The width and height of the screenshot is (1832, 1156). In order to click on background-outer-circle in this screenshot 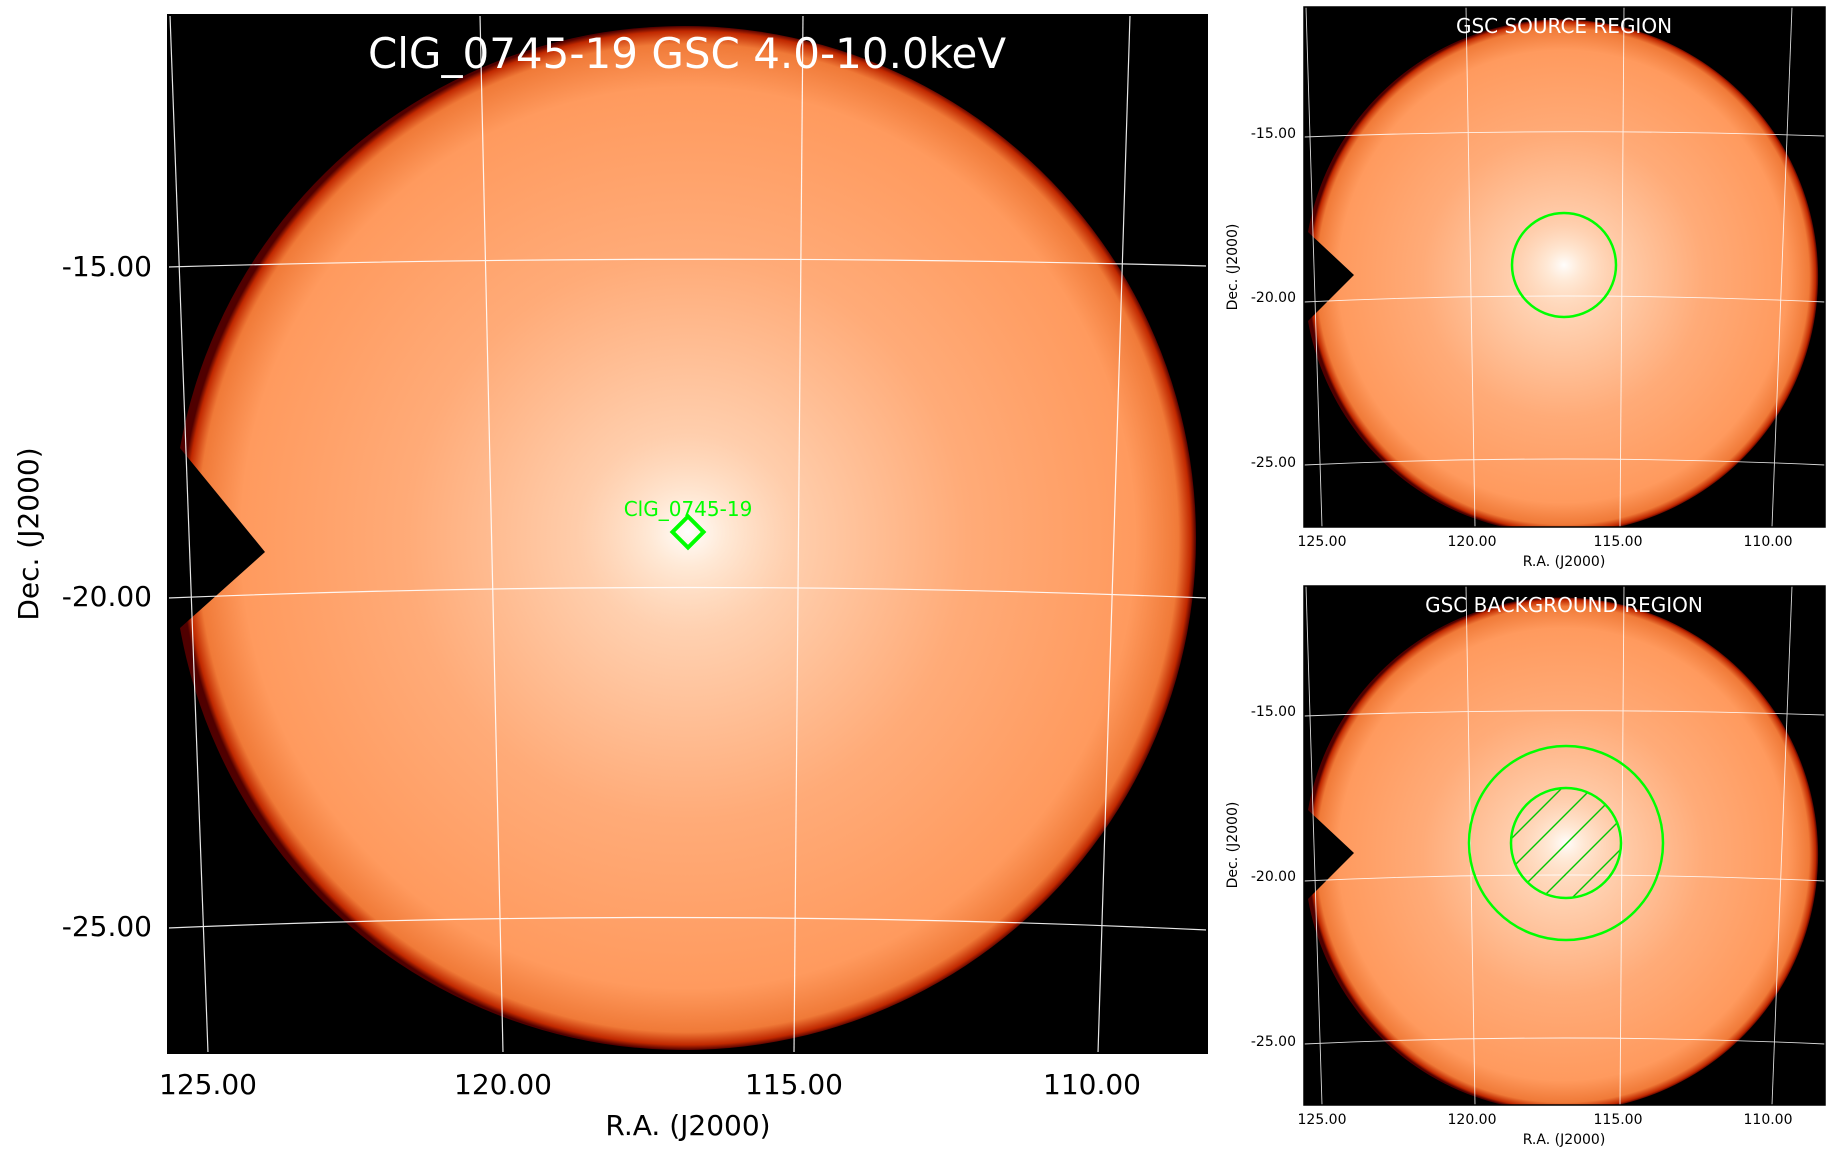, I will do `click(1566, 843)`.